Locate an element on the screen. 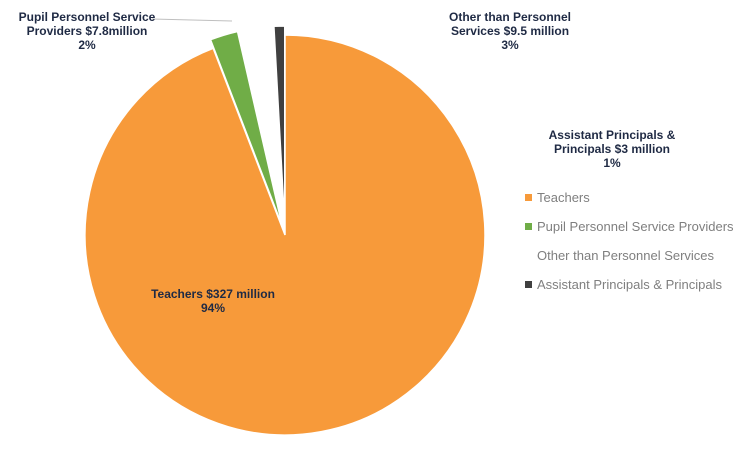 Image resolution: width=750 pixels, height=450 pixels. pie-slice-assistant-principals is located at coordinates (279, 126).